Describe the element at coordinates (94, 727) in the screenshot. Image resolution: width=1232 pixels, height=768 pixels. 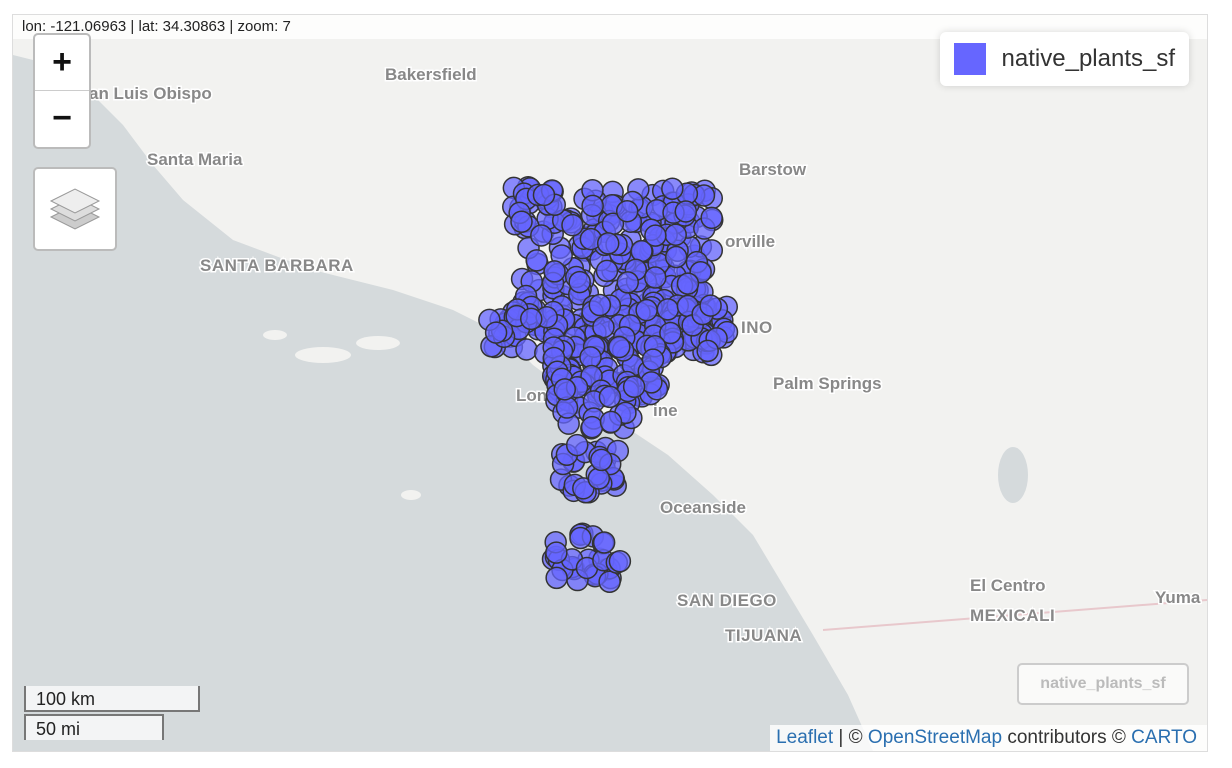
I see `scale-imperial: 50 mi` at that location.